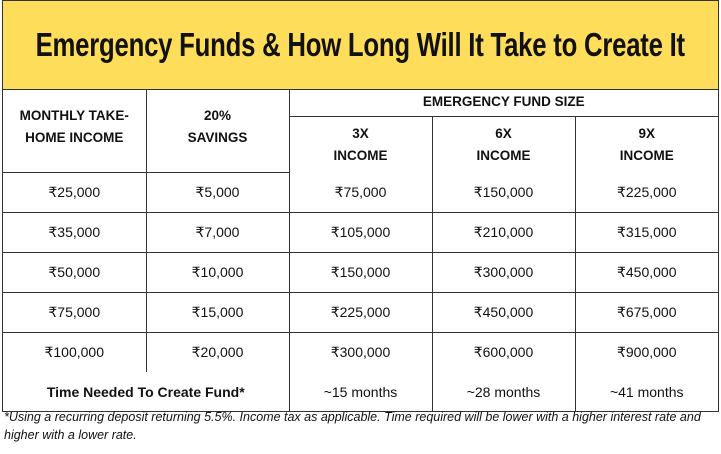  I want to click on cell-savings: ₹10,000, so click(217, 272).